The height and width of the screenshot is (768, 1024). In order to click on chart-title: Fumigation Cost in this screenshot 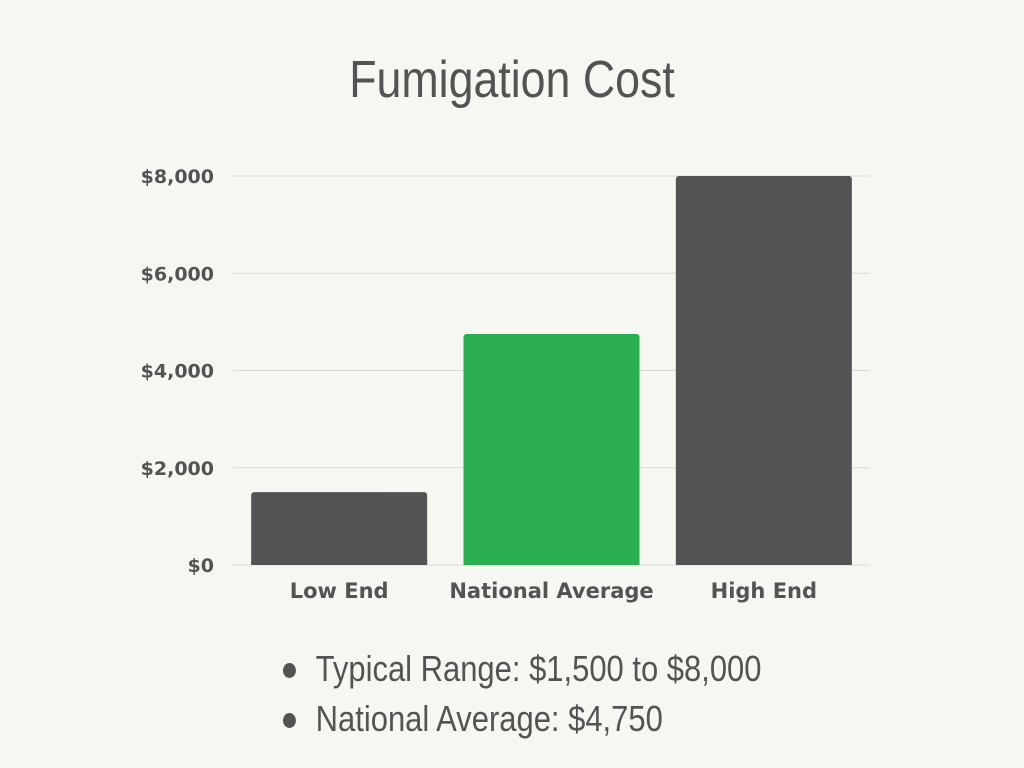, I will do `click(512, 80)`.